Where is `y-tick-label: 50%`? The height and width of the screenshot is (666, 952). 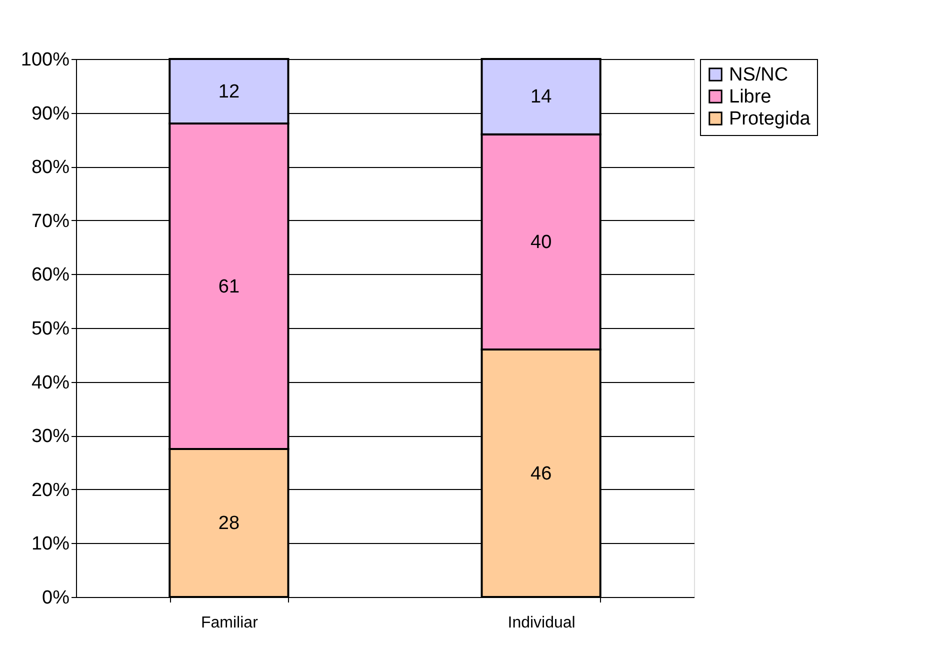 y-tick-label: 50% is located at coordinates (50, 329).